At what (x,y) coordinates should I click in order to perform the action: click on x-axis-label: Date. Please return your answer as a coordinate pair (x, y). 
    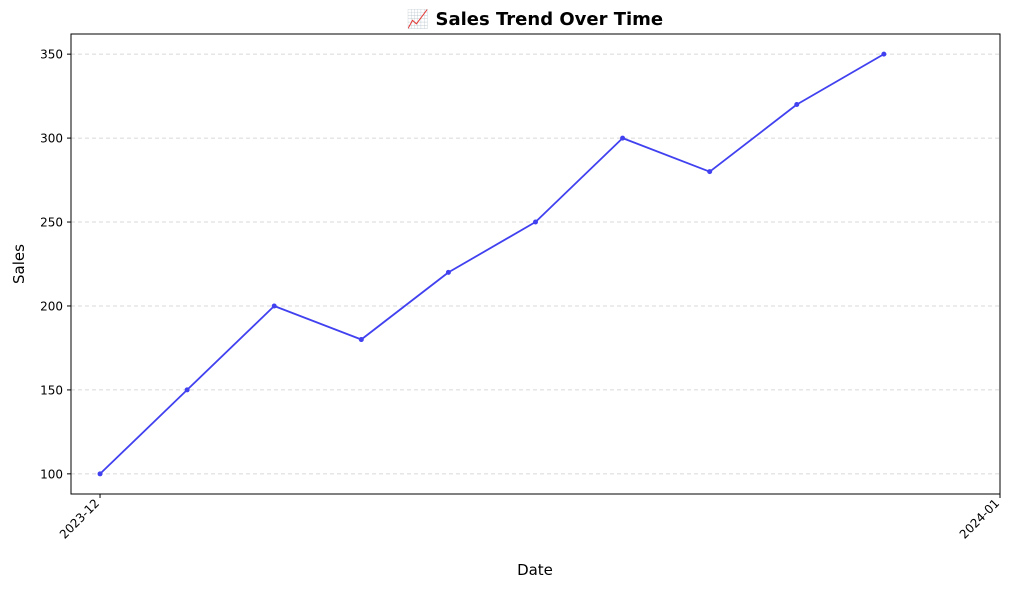
    Looking at the image, I should click on (535, 570).